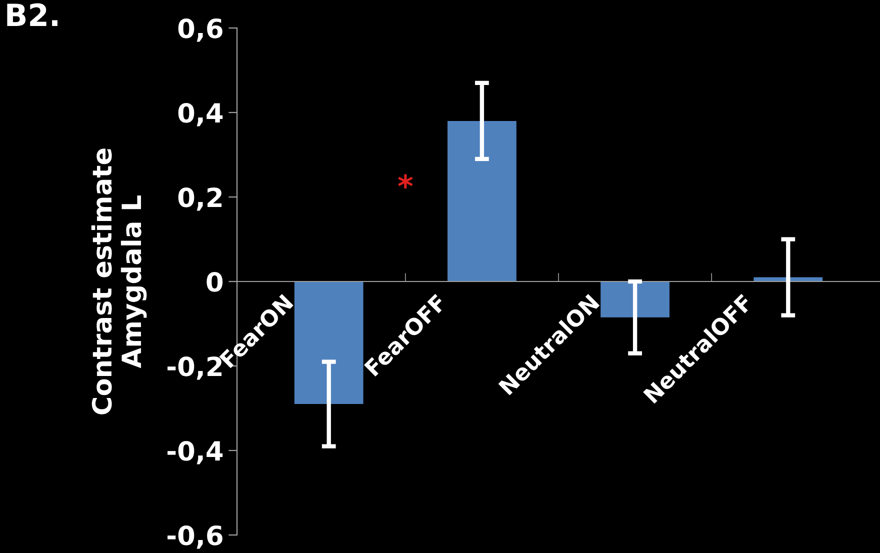 This screenshot has height=553, width=880. What do you see at coordinates (200, 114) in the screenshot?
I see `y-tick-label: 0,4` at bounding box center [200, 114].